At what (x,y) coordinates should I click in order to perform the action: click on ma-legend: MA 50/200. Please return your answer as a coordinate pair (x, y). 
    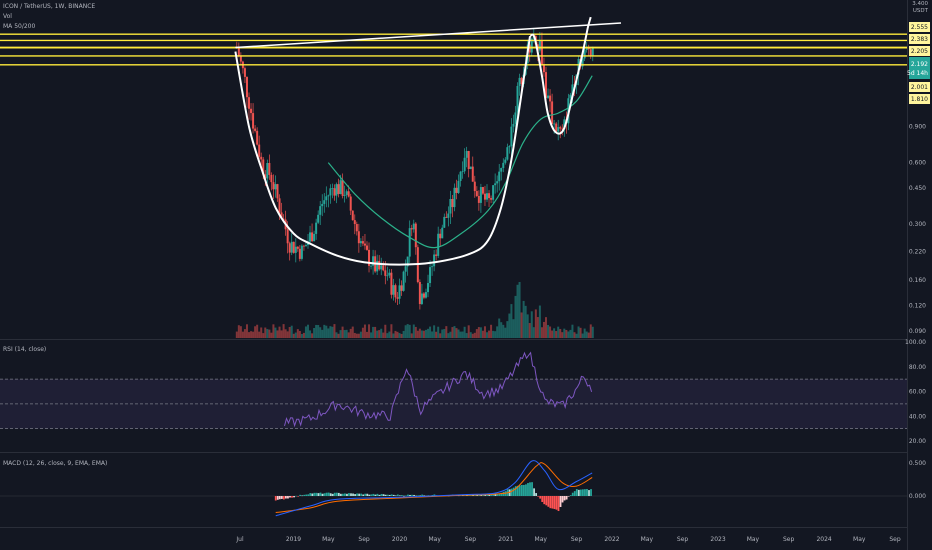
    Looking at the image, I should click on (19, 26).